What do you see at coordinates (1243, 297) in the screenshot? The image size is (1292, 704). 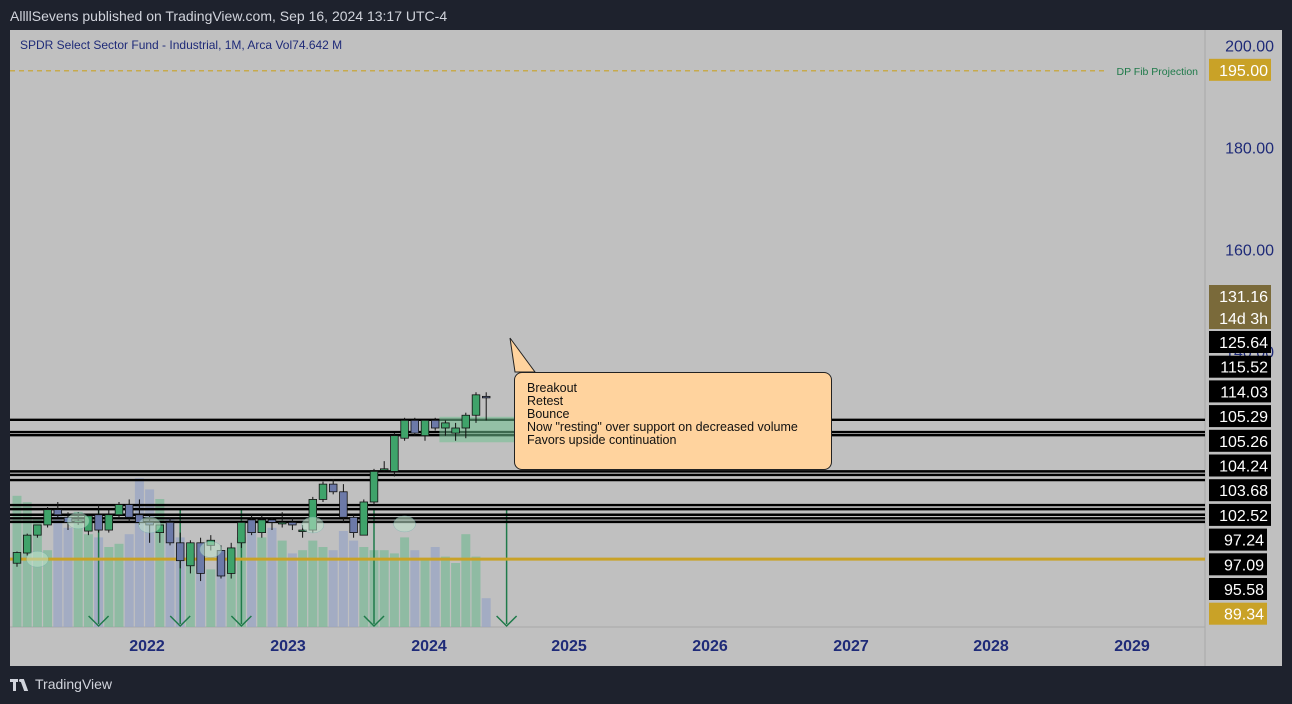 I see `price-label-text: 131.16` at bounding box center [1243, 297].